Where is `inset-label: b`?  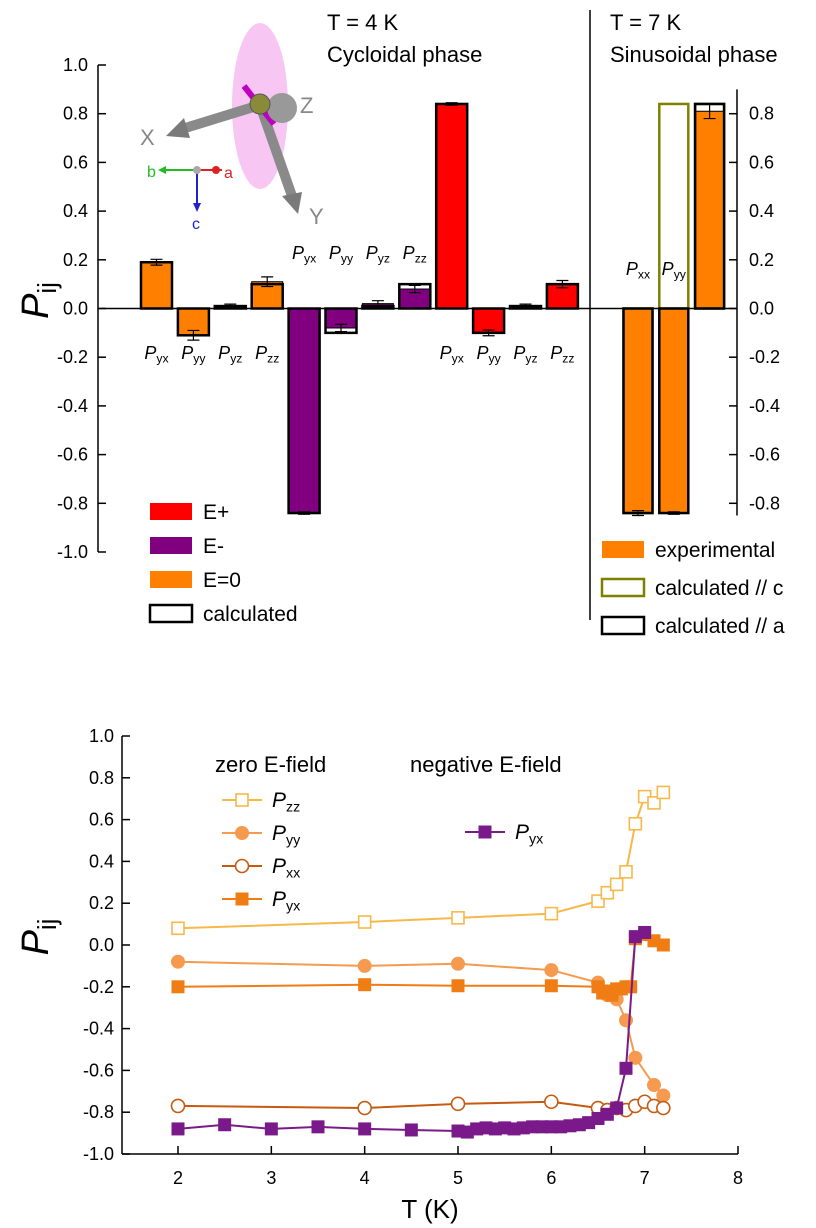
inset-label: b is located at coordinates (151, 172).